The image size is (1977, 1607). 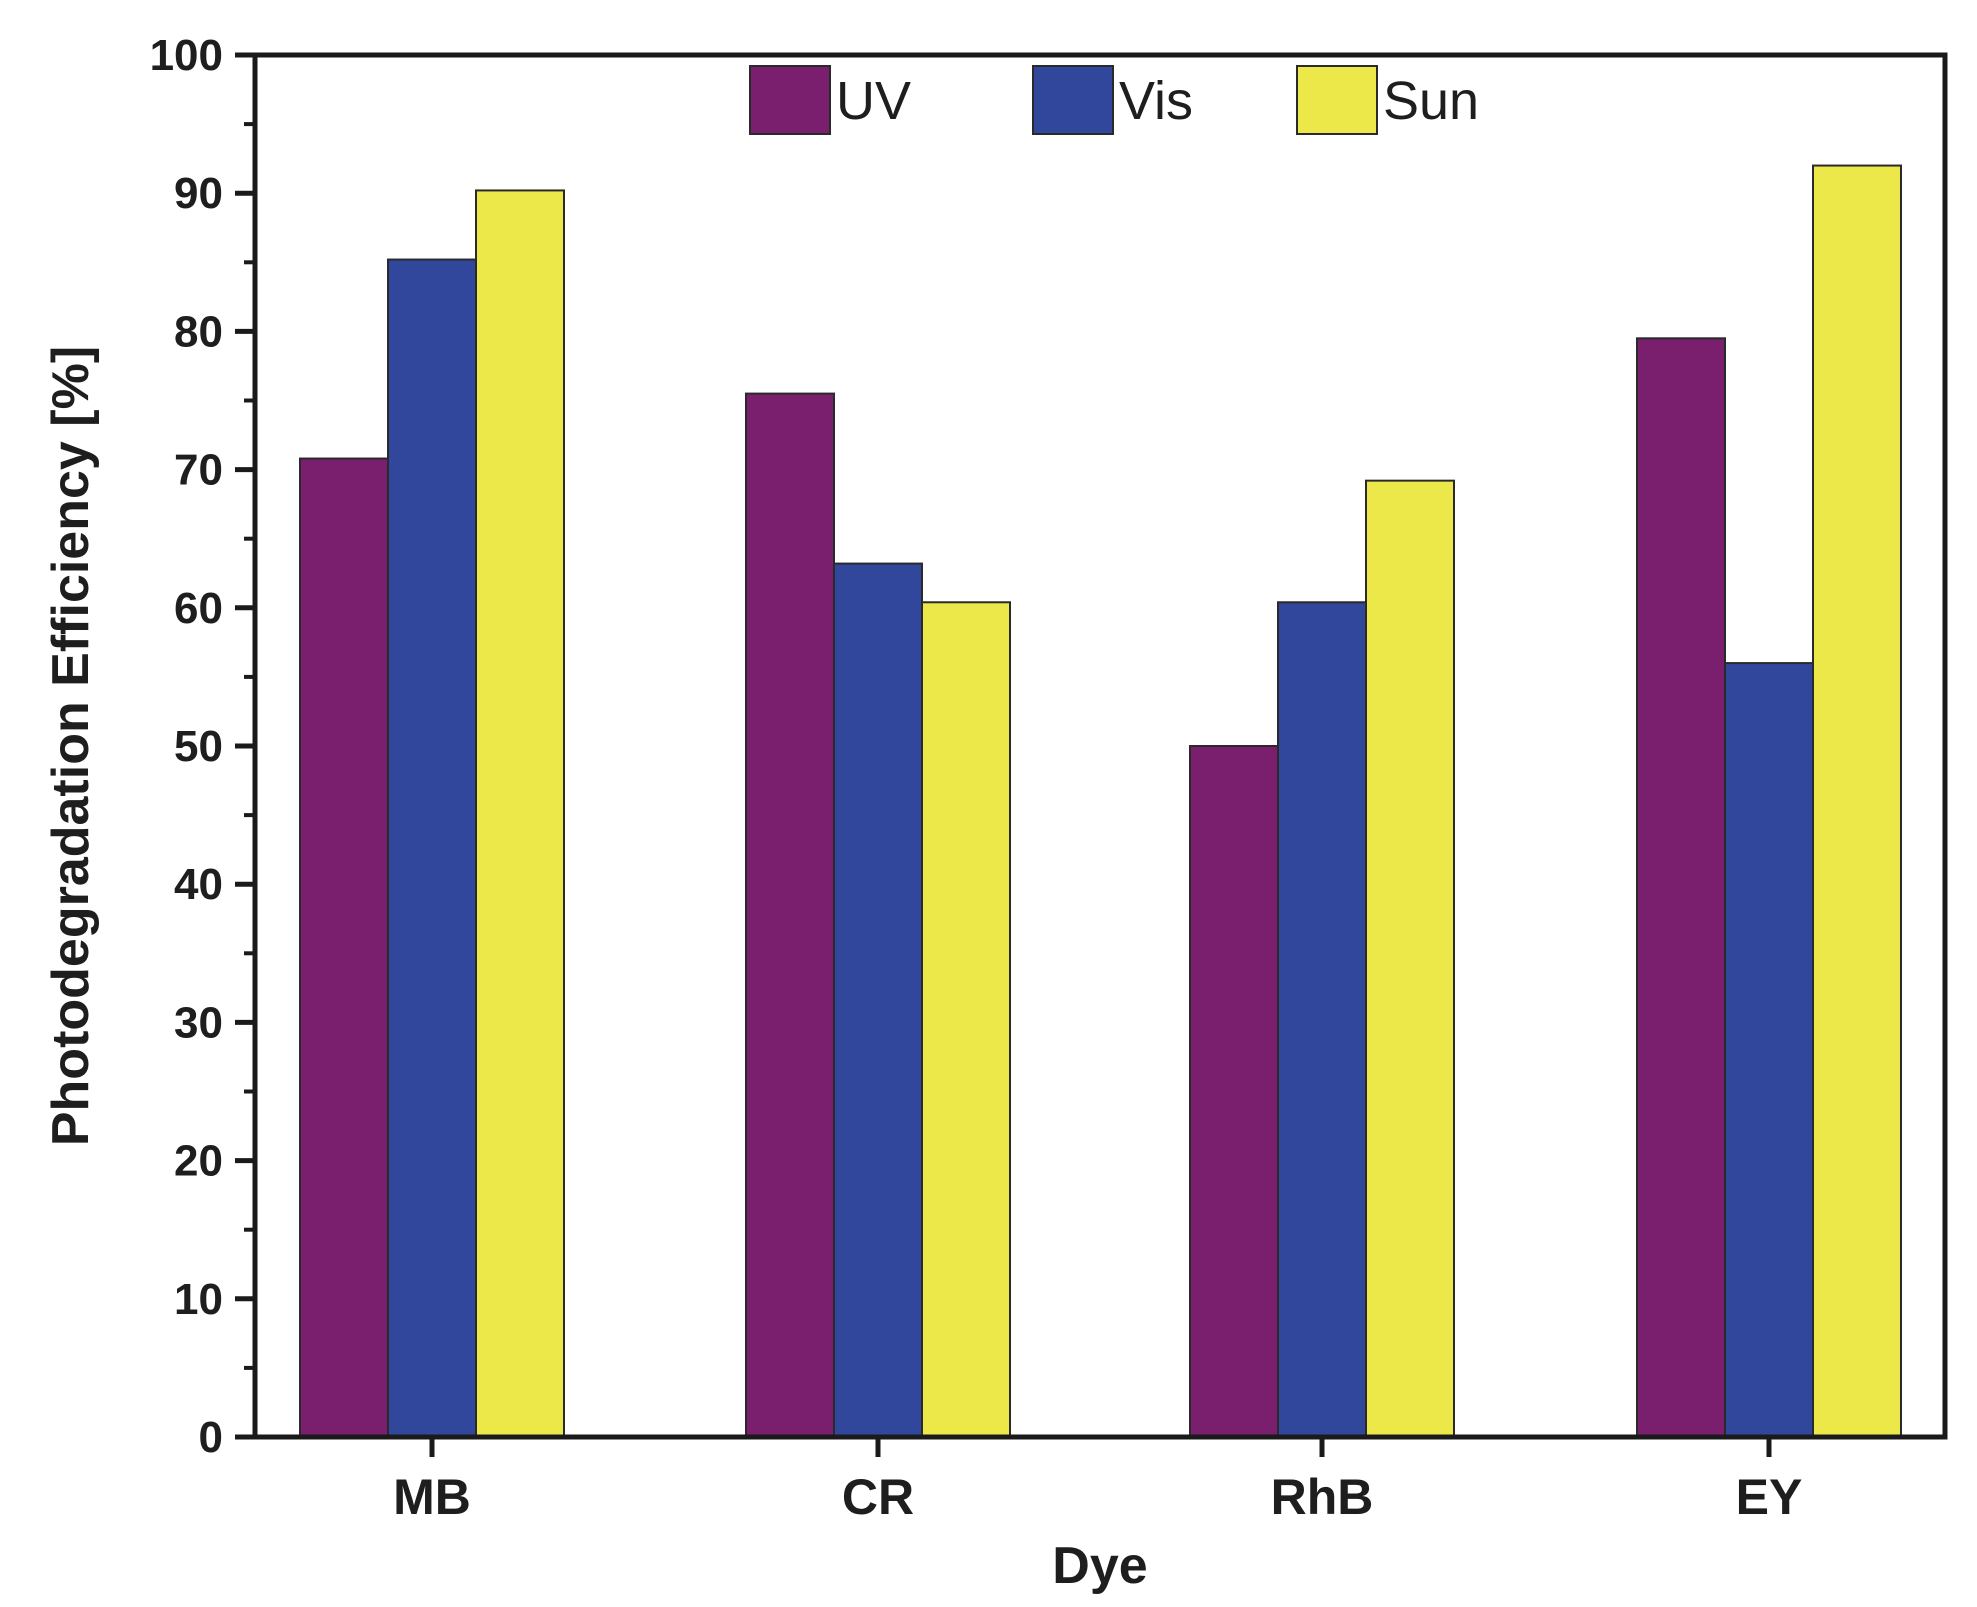 What do you see at coordinates (198, 193) in the screenshot?
I see `y-tick-label: 90` at bounding box center [198, 193].